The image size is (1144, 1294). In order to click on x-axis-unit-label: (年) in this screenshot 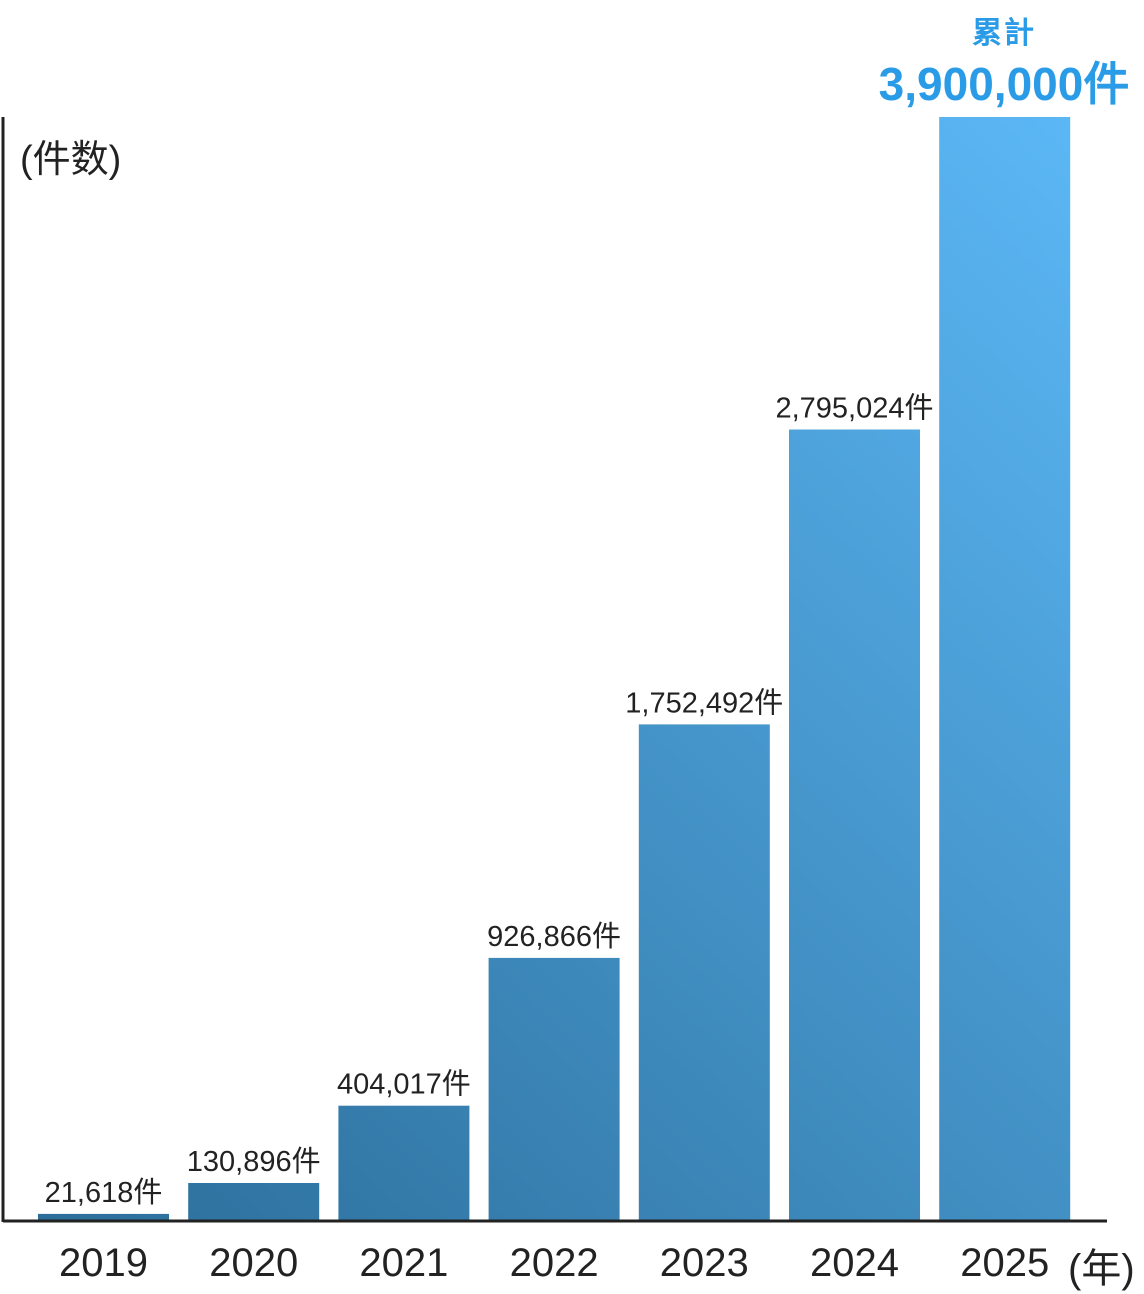, I will do `click(1101, 1269)`.